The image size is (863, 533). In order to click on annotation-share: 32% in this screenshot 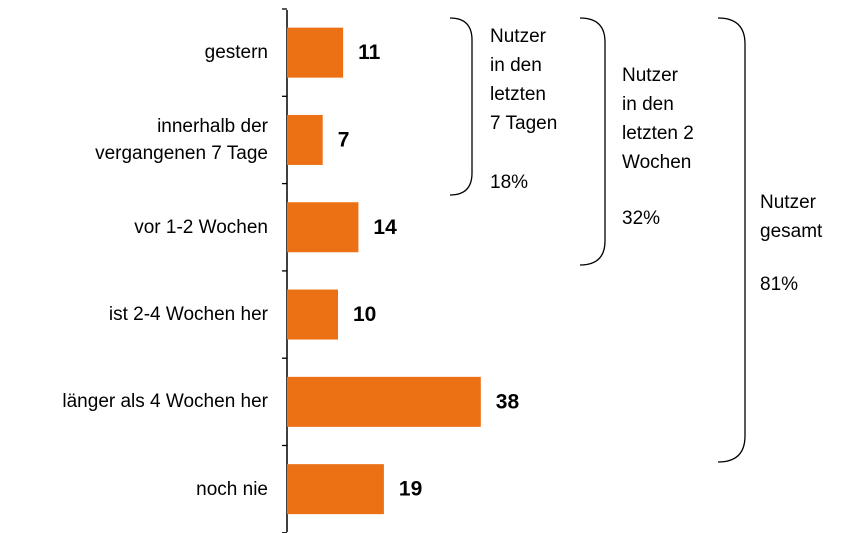, I will do `click(641, 218)`.